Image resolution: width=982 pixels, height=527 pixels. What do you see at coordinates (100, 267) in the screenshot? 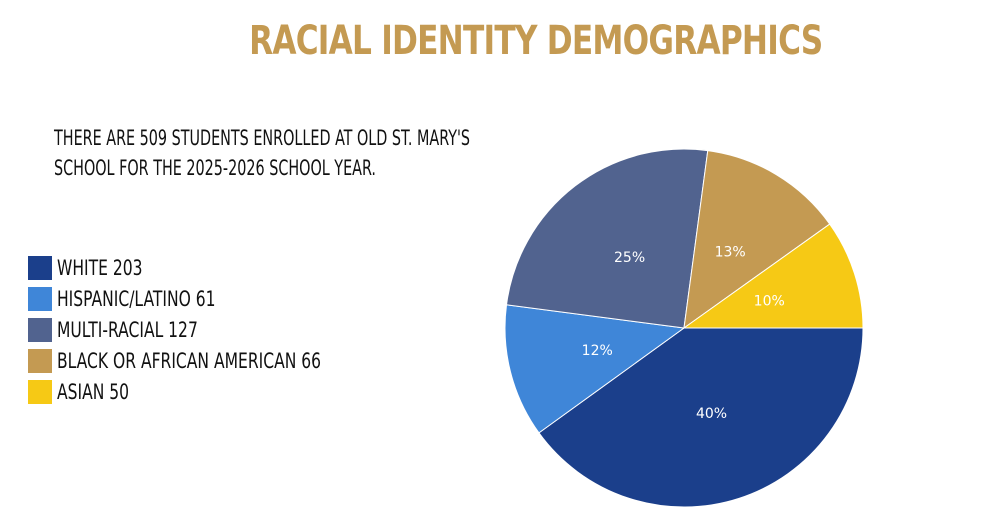
I see `legend-label-white: WHITE 203` at bounding box center [100, 267].